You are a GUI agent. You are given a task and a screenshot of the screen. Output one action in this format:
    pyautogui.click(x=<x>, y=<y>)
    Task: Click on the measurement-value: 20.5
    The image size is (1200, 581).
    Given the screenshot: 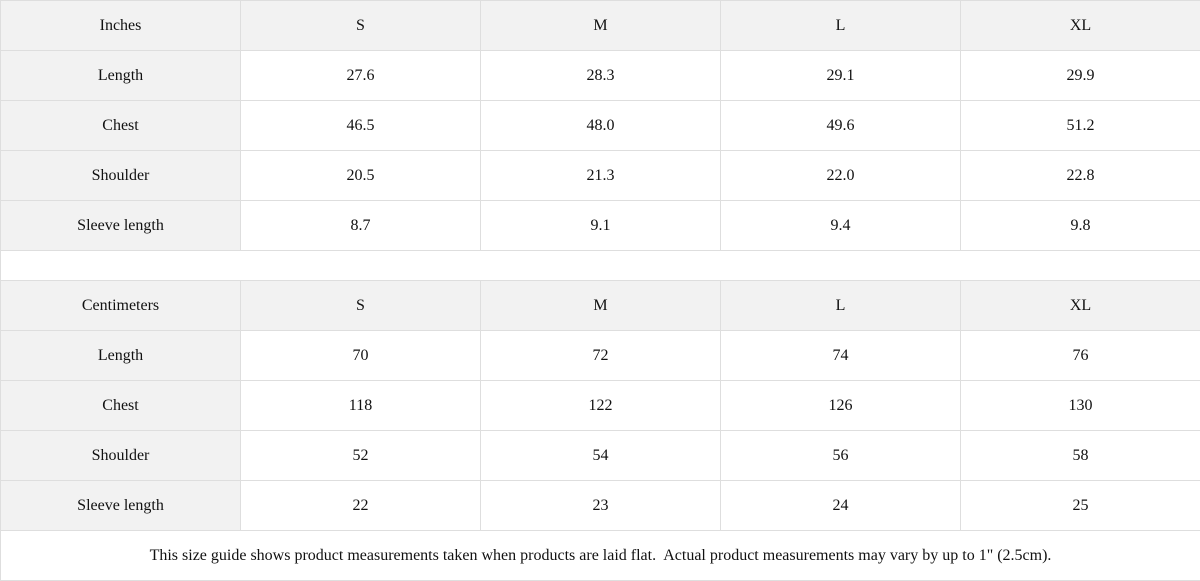 What is the action you would take?
    pyautogui.click(x=361, y=176)
    